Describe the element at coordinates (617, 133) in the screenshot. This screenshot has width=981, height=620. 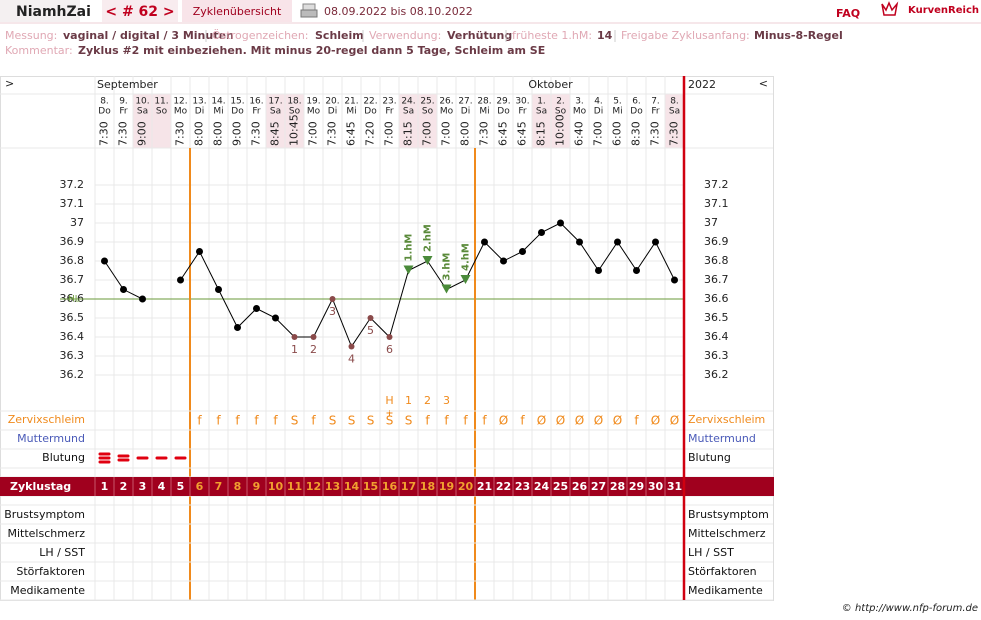
I see `measure-time: 6:00` at that location.